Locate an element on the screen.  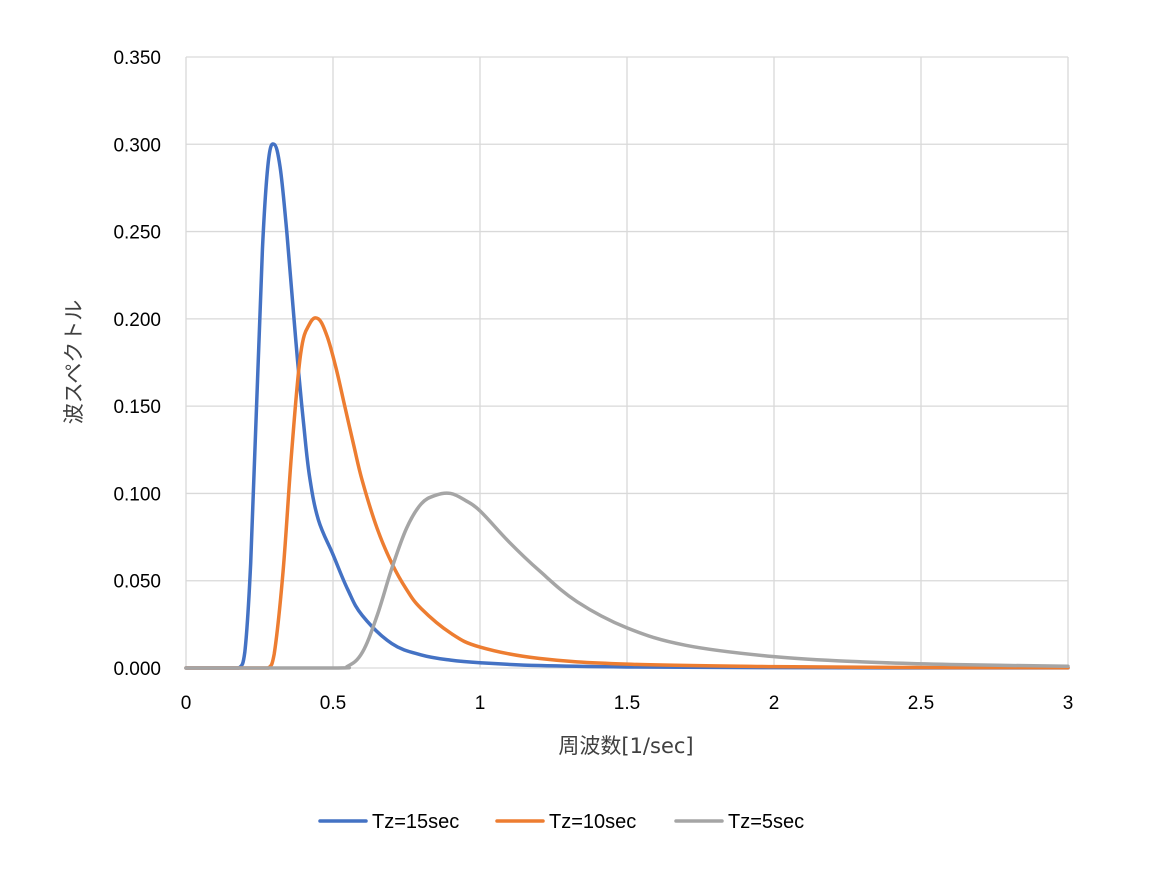
y-tick-label: 0.350 is located at coordinates (137, 58).